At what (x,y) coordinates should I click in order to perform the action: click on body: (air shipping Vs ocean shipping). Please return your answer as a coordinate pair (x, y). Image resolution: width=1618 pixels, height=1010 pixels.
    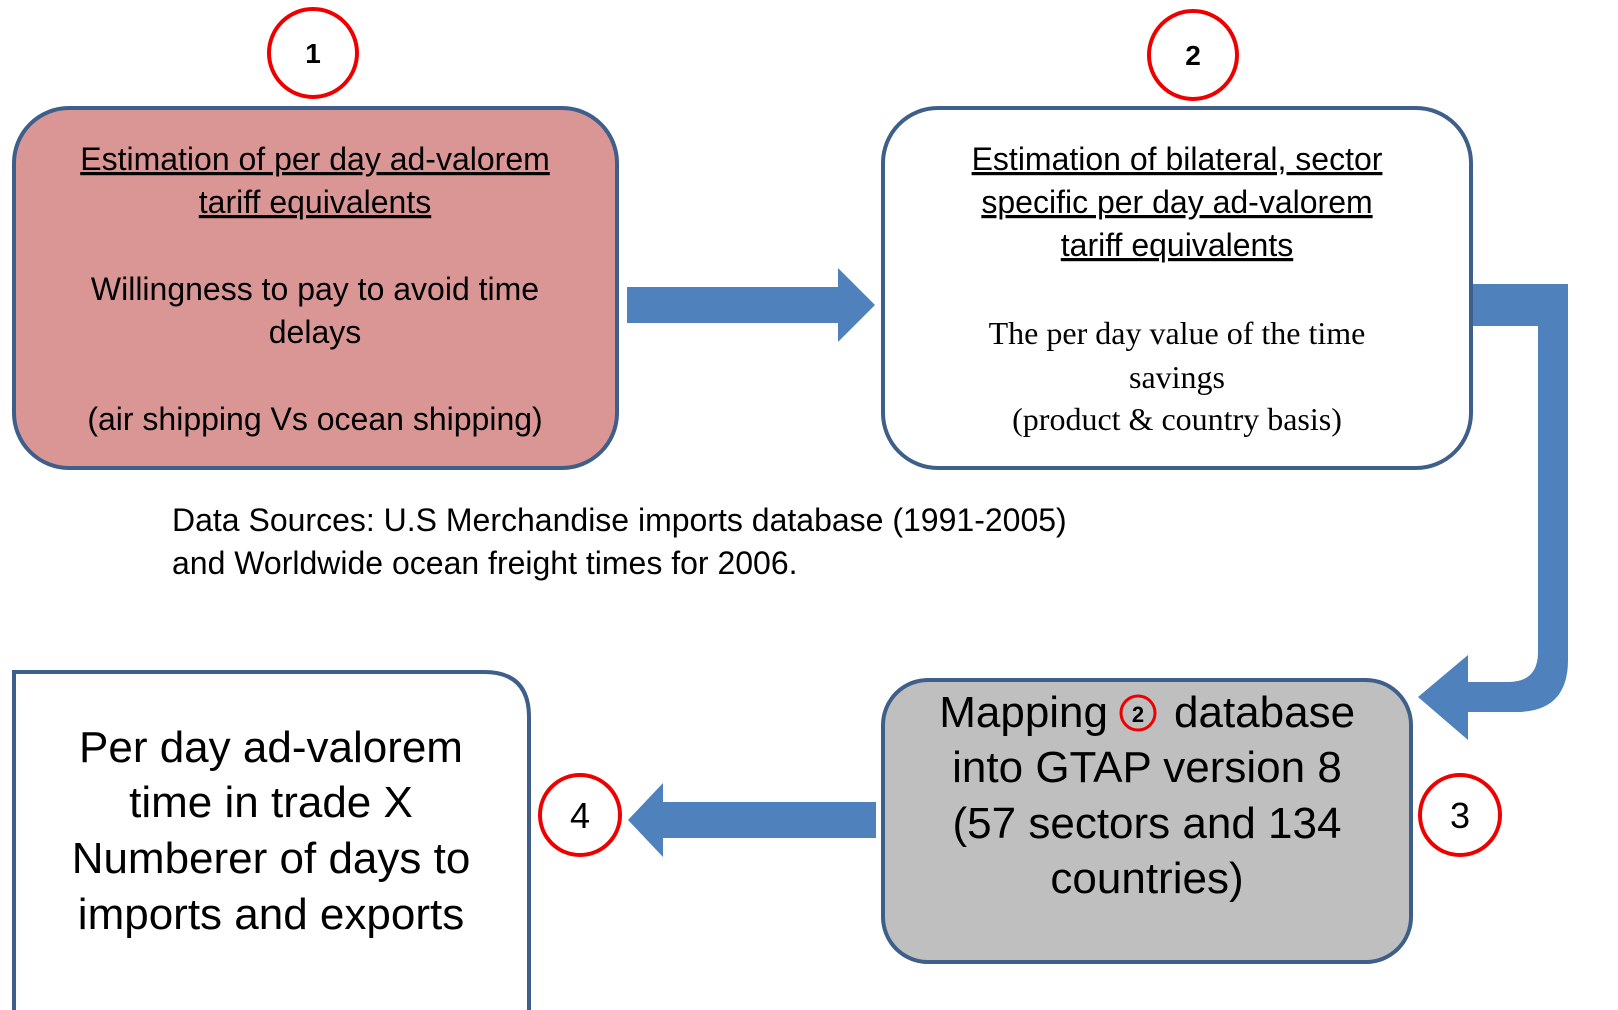
    Looking at the image, I should click on (314, 419).